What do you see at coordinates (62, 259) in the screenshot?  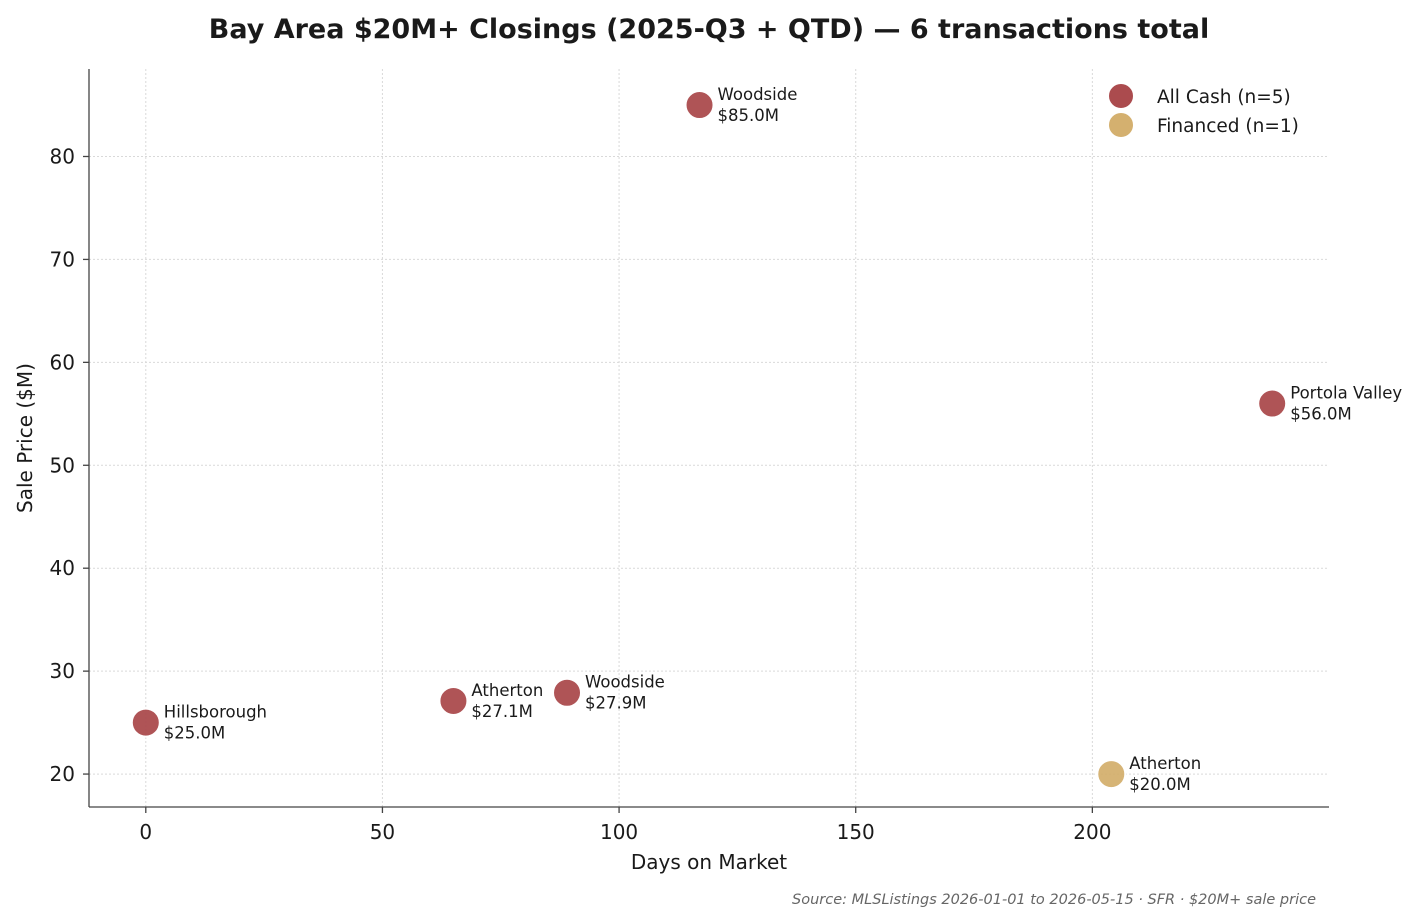 I see `y-tick-label: 70` at bounding box center [62, 259].